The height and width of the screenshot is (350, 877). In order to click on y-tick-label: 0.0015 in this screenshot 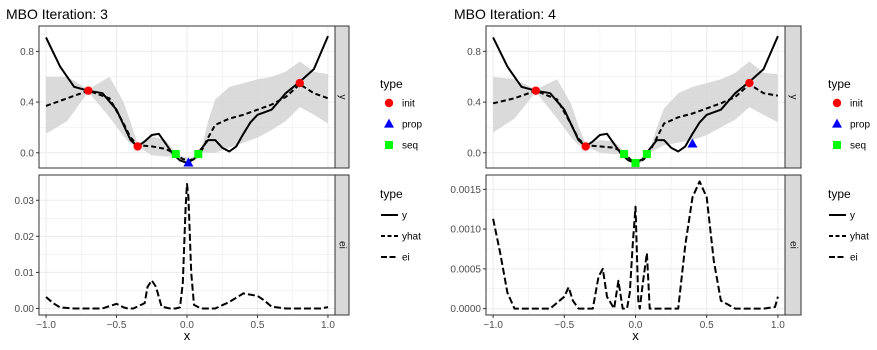, I will do `click(465, 190)`.